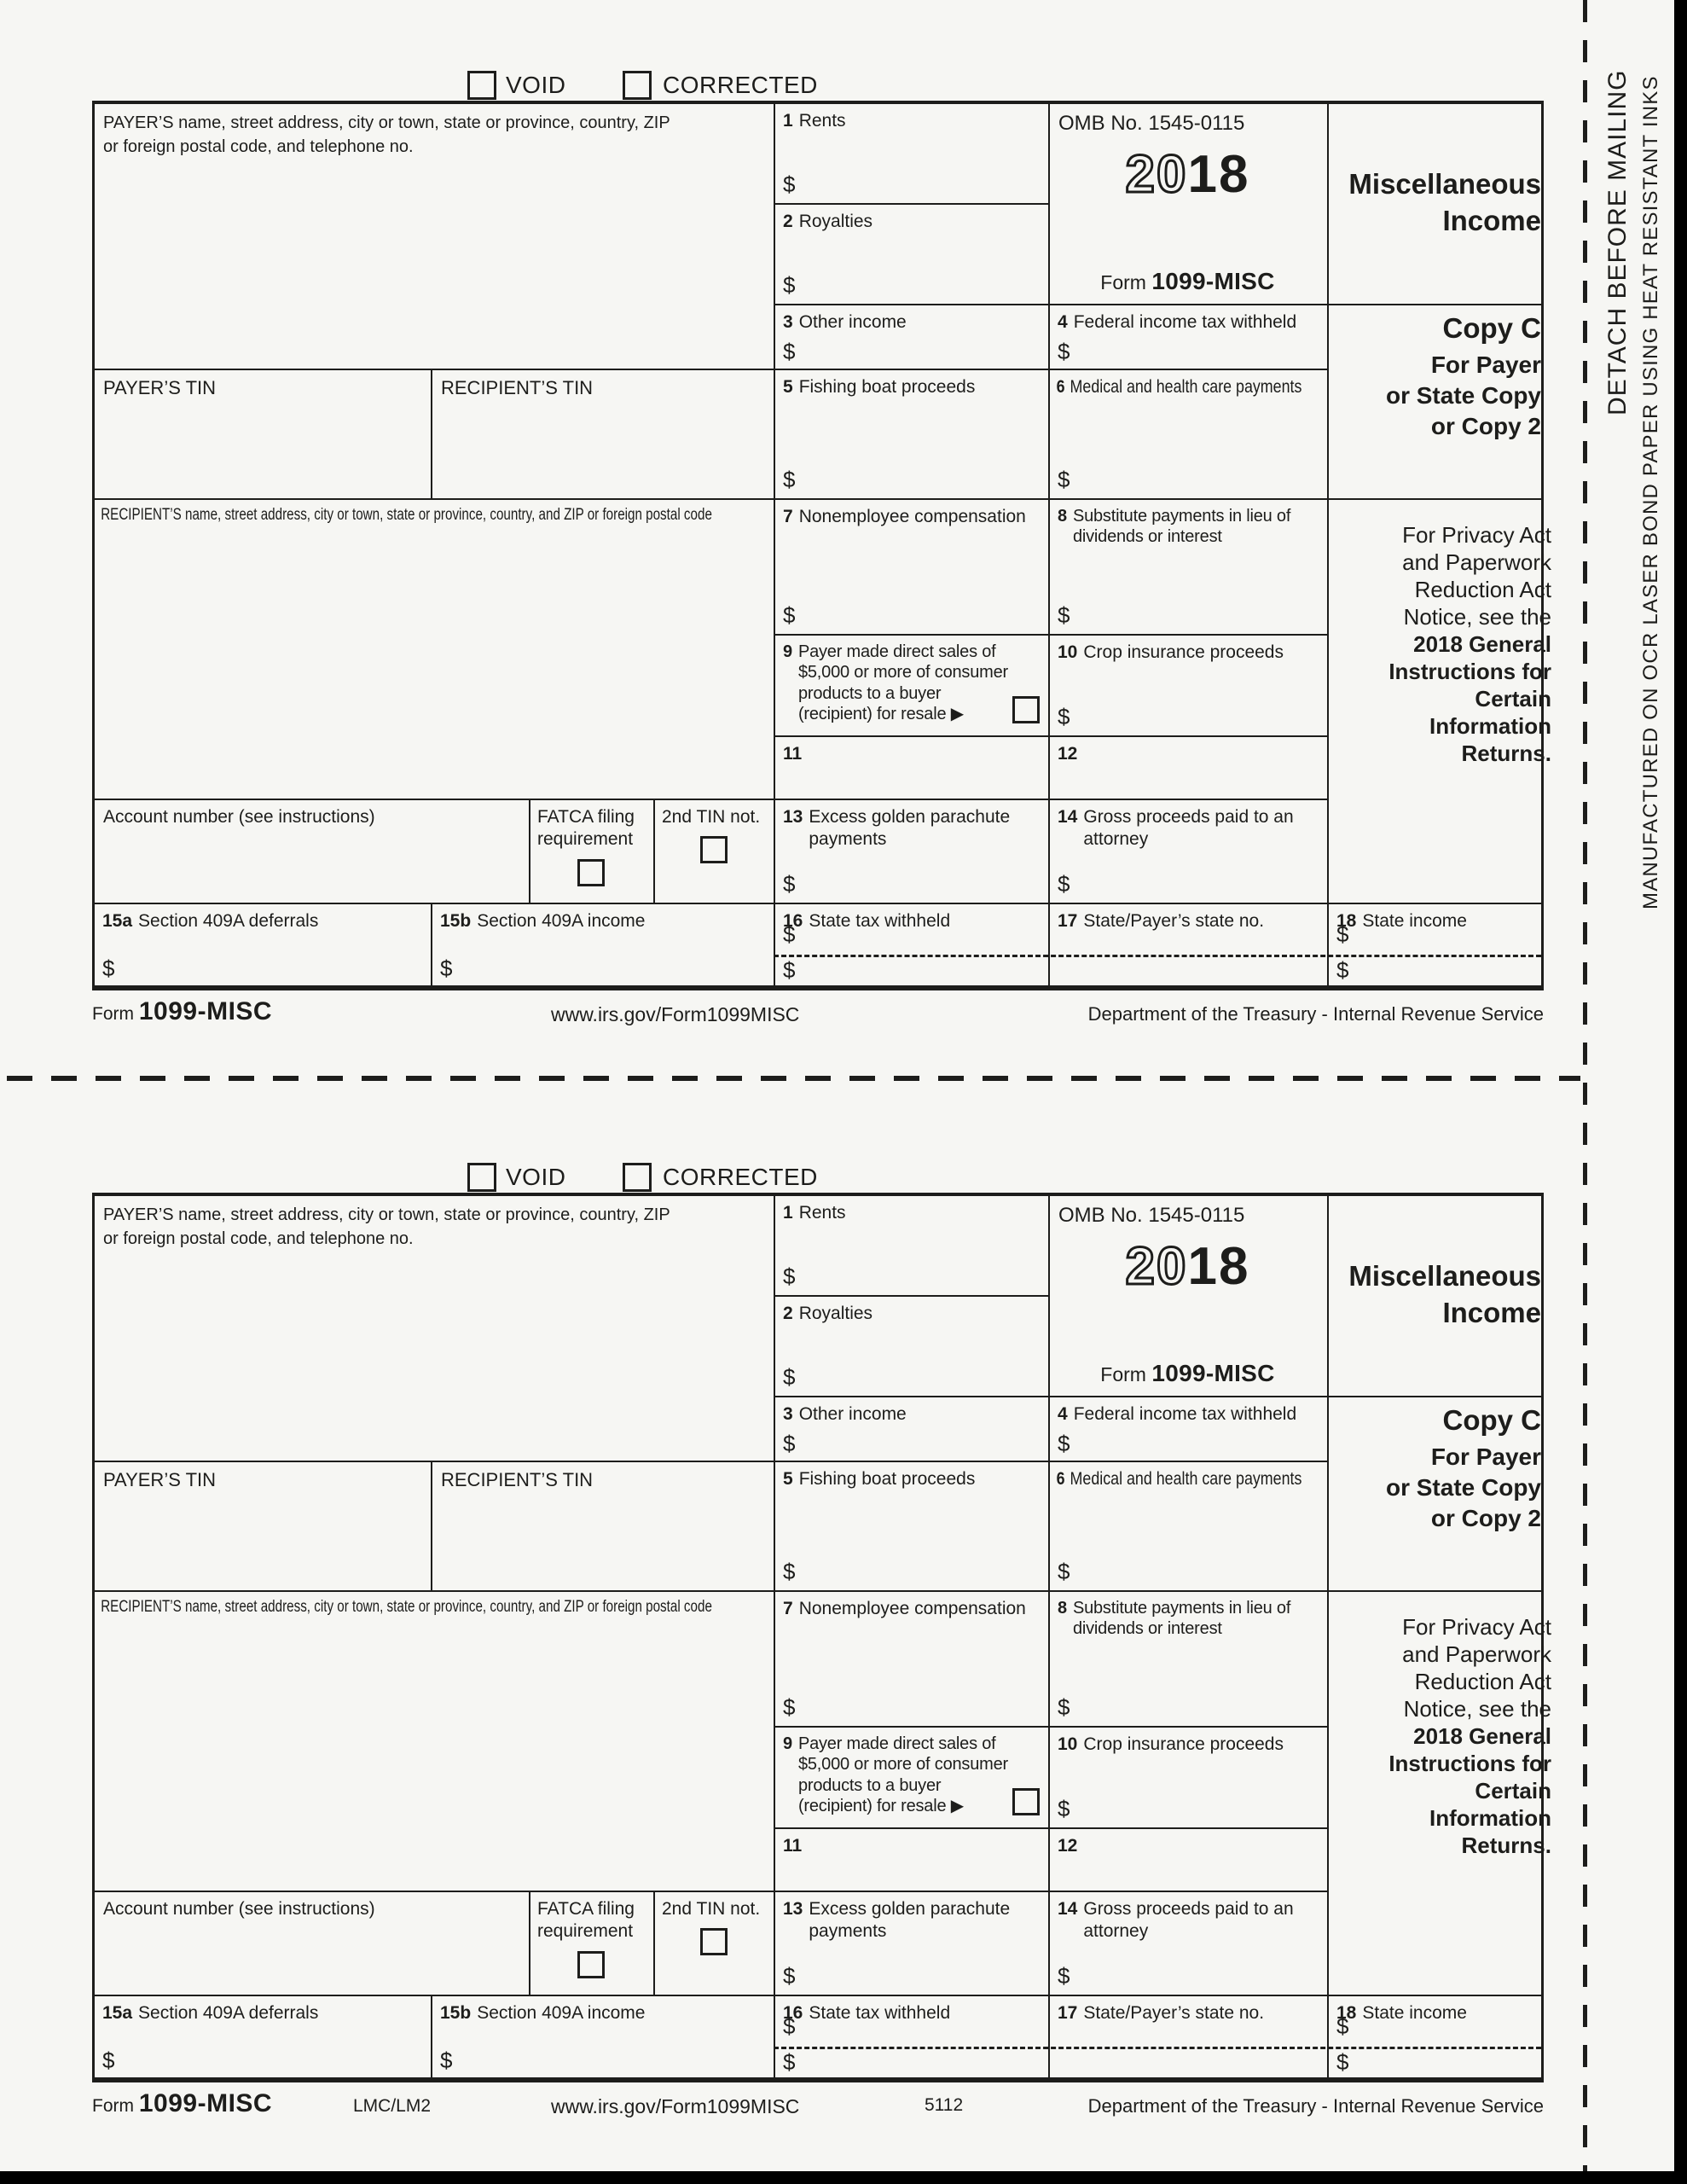 This screenshot has height=2184, width=1687. What do you see at coordinates (836, 221) in the screenshot?
I see `box-label: Royalties` at bounding box center [836, 221].